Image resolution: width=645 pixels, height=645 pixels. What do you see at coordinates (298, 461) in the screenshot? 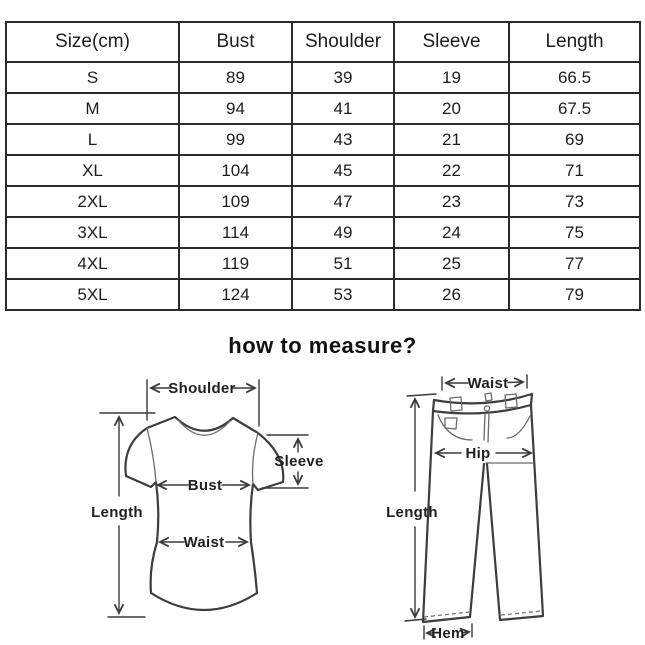
I see `shirt-sleeve-label: Sleeve` at bounding box center [298, 461].